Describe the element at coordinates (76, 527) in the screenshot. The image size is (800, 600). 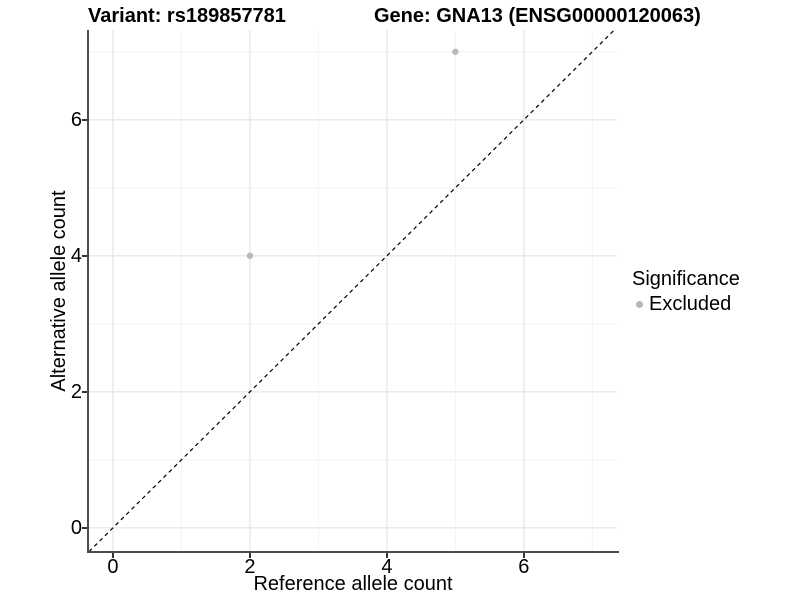
I see `y-tick-label: 0` at that location.